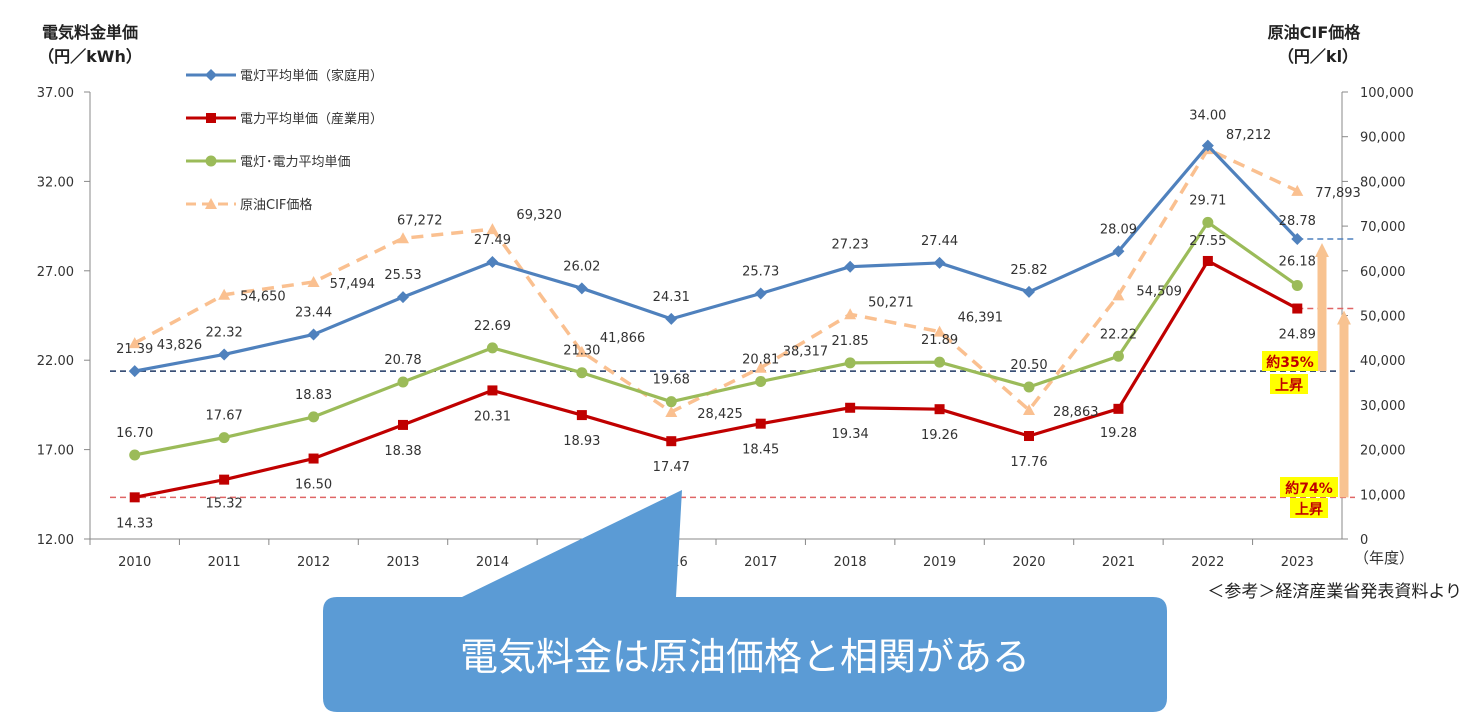 This screenshot has width=1469, height=728. I want to click on data-label: 24.89, so click(1297, 335).